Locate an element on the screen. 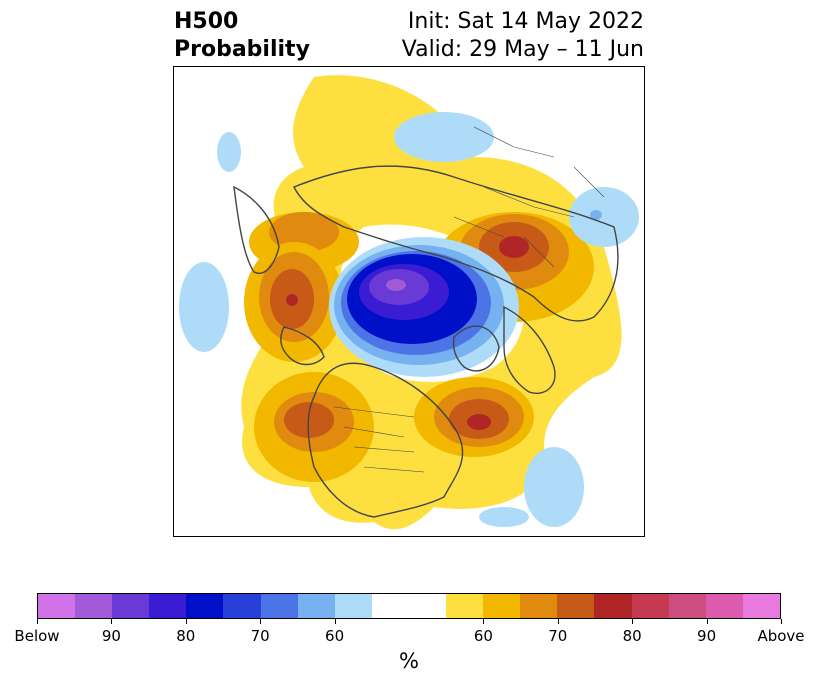 The height and width of the screenshot is (686, 819). below-light-west is located at coordinates (229, 152).